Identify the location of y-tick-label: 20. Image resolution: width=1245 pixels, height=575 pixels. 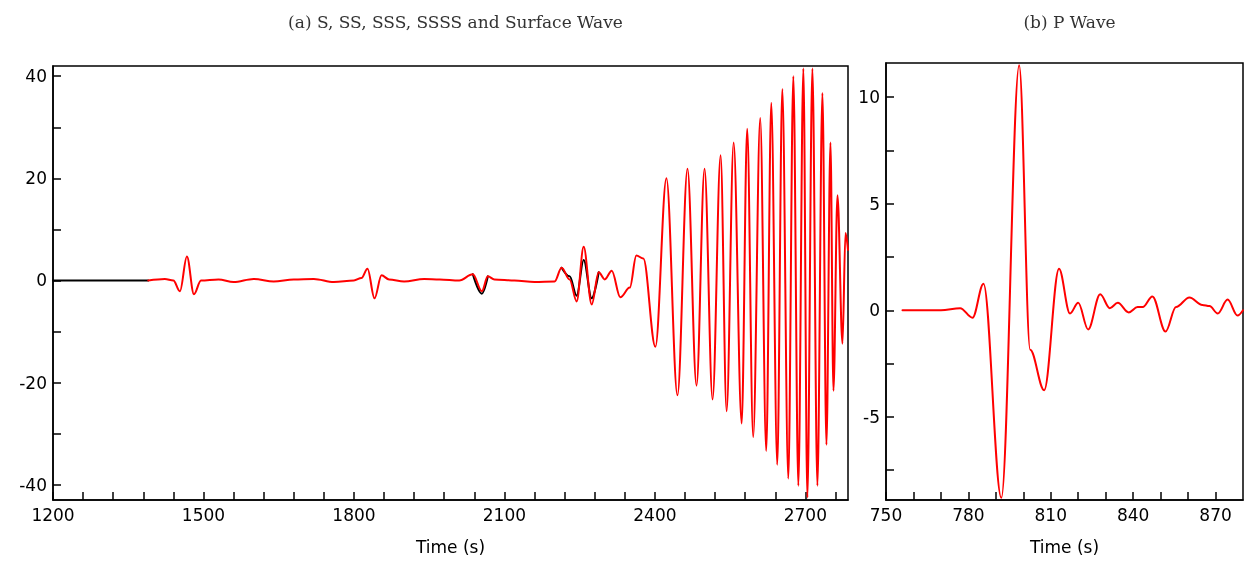
(36, 178).